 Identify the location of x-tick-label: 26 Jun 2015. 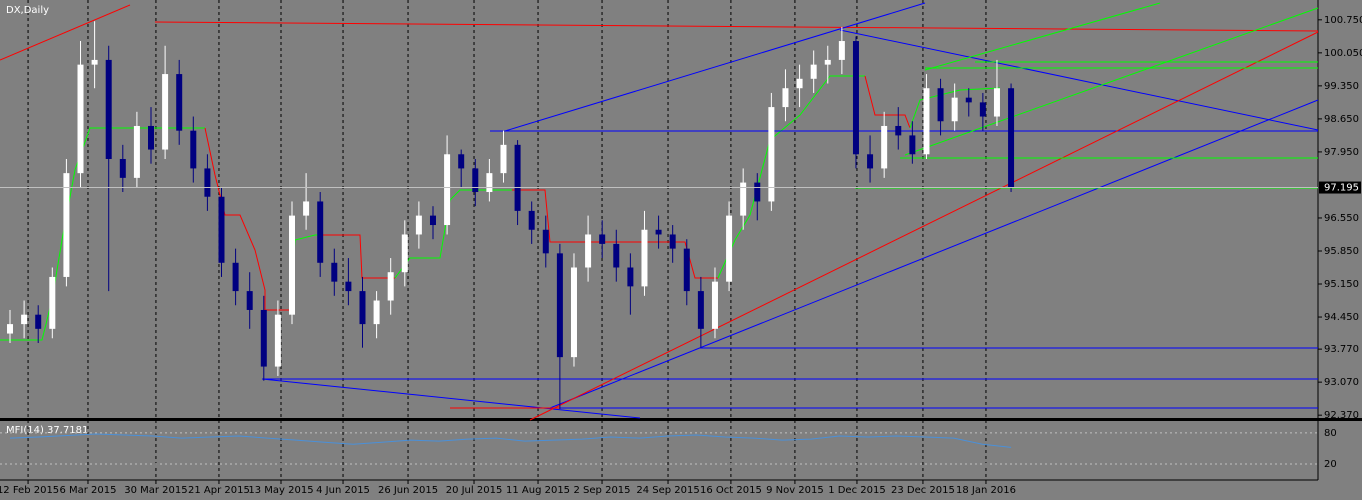
(408, 490).